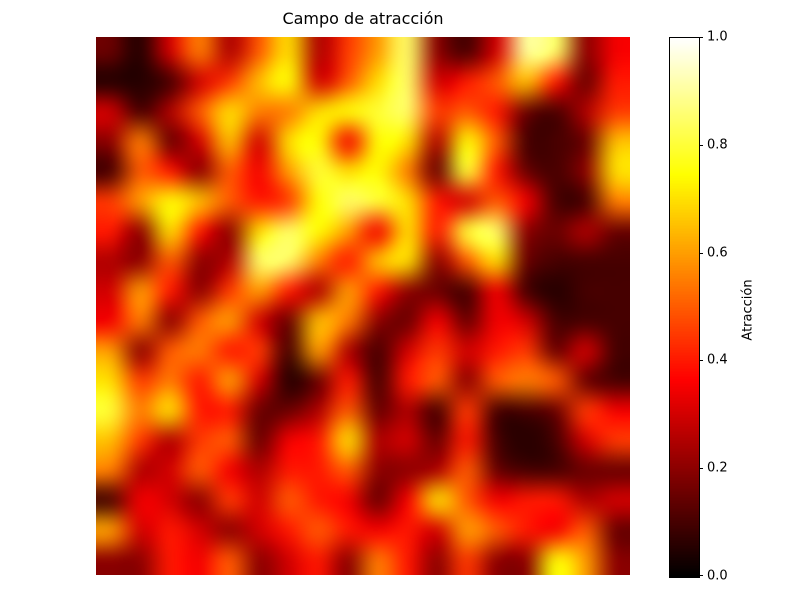 This screenshot has height=600, width=800. I want to click on chart-title: Campo de atracción, so click(363, 18).